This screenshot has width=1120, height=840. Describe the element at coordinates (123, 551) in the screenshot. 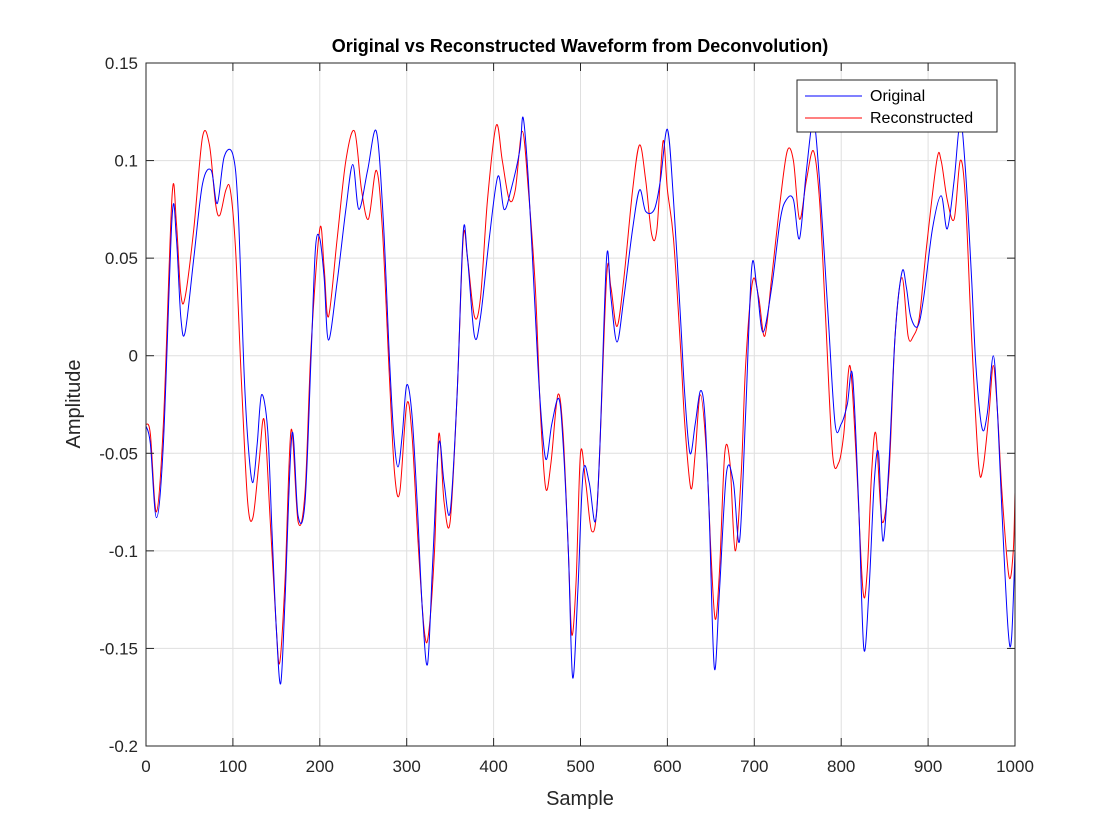

I see `y-tick-label: -0.1` at that location.